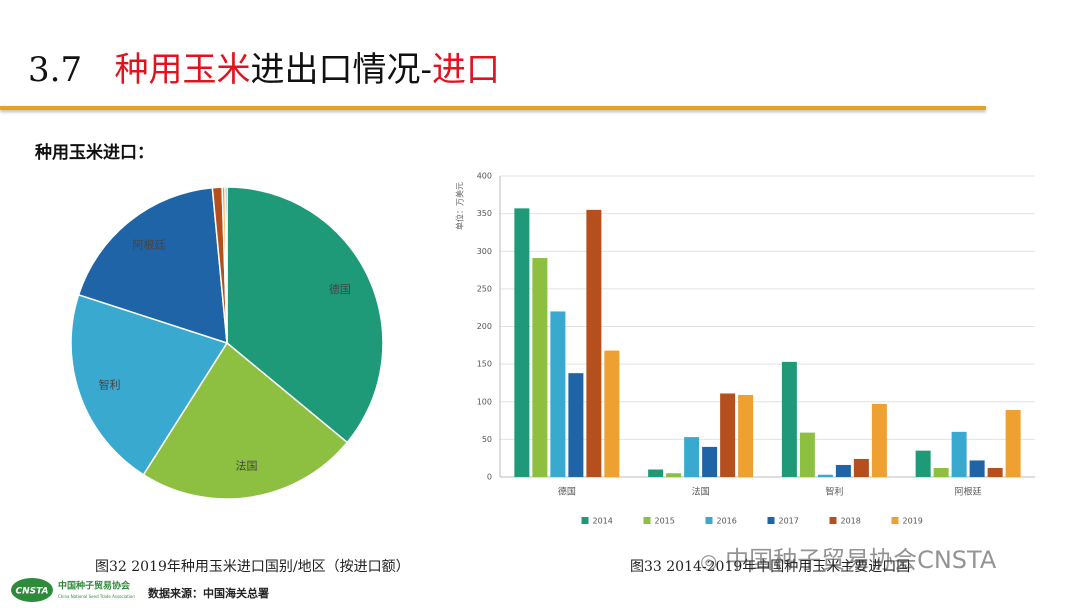 The height and width of the screenshot is (608, 1080). I want to click on legend-label: 2014, so click(603, 521).